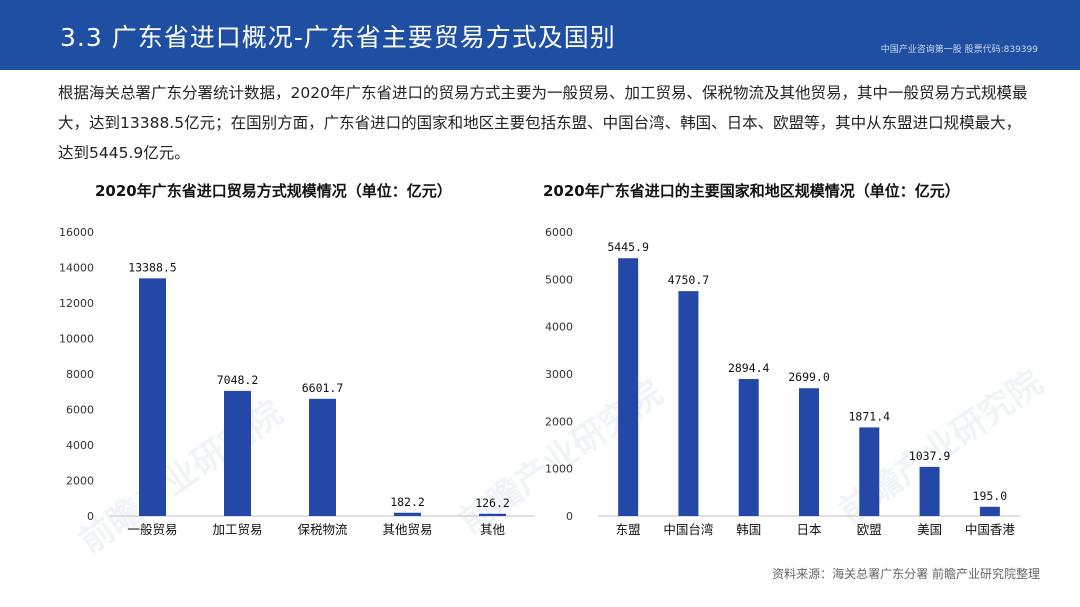  Describe the element at coordinates (152, 529) in the screenshot. I see `category-label: 一般贸易` at that location.